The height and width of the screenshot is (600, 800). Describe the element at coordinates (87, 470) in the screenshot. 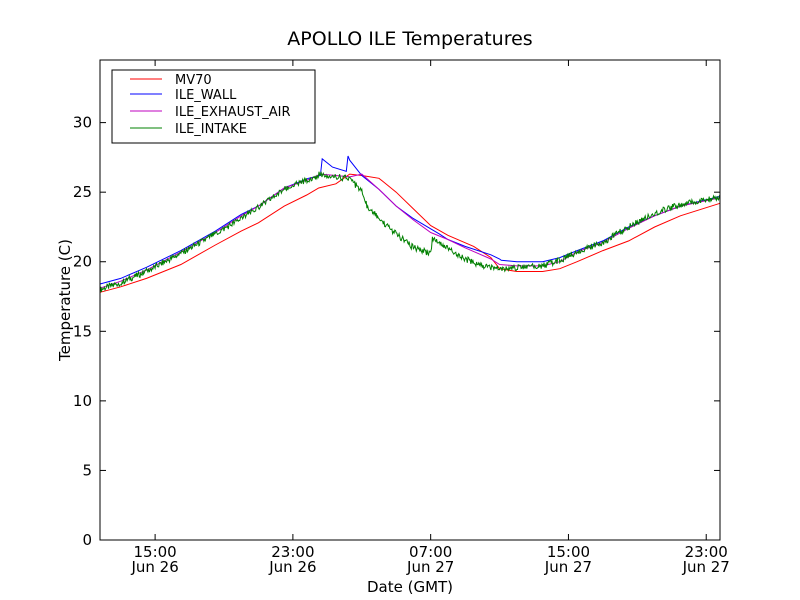

I see `y-tick-label: 5` at that location.